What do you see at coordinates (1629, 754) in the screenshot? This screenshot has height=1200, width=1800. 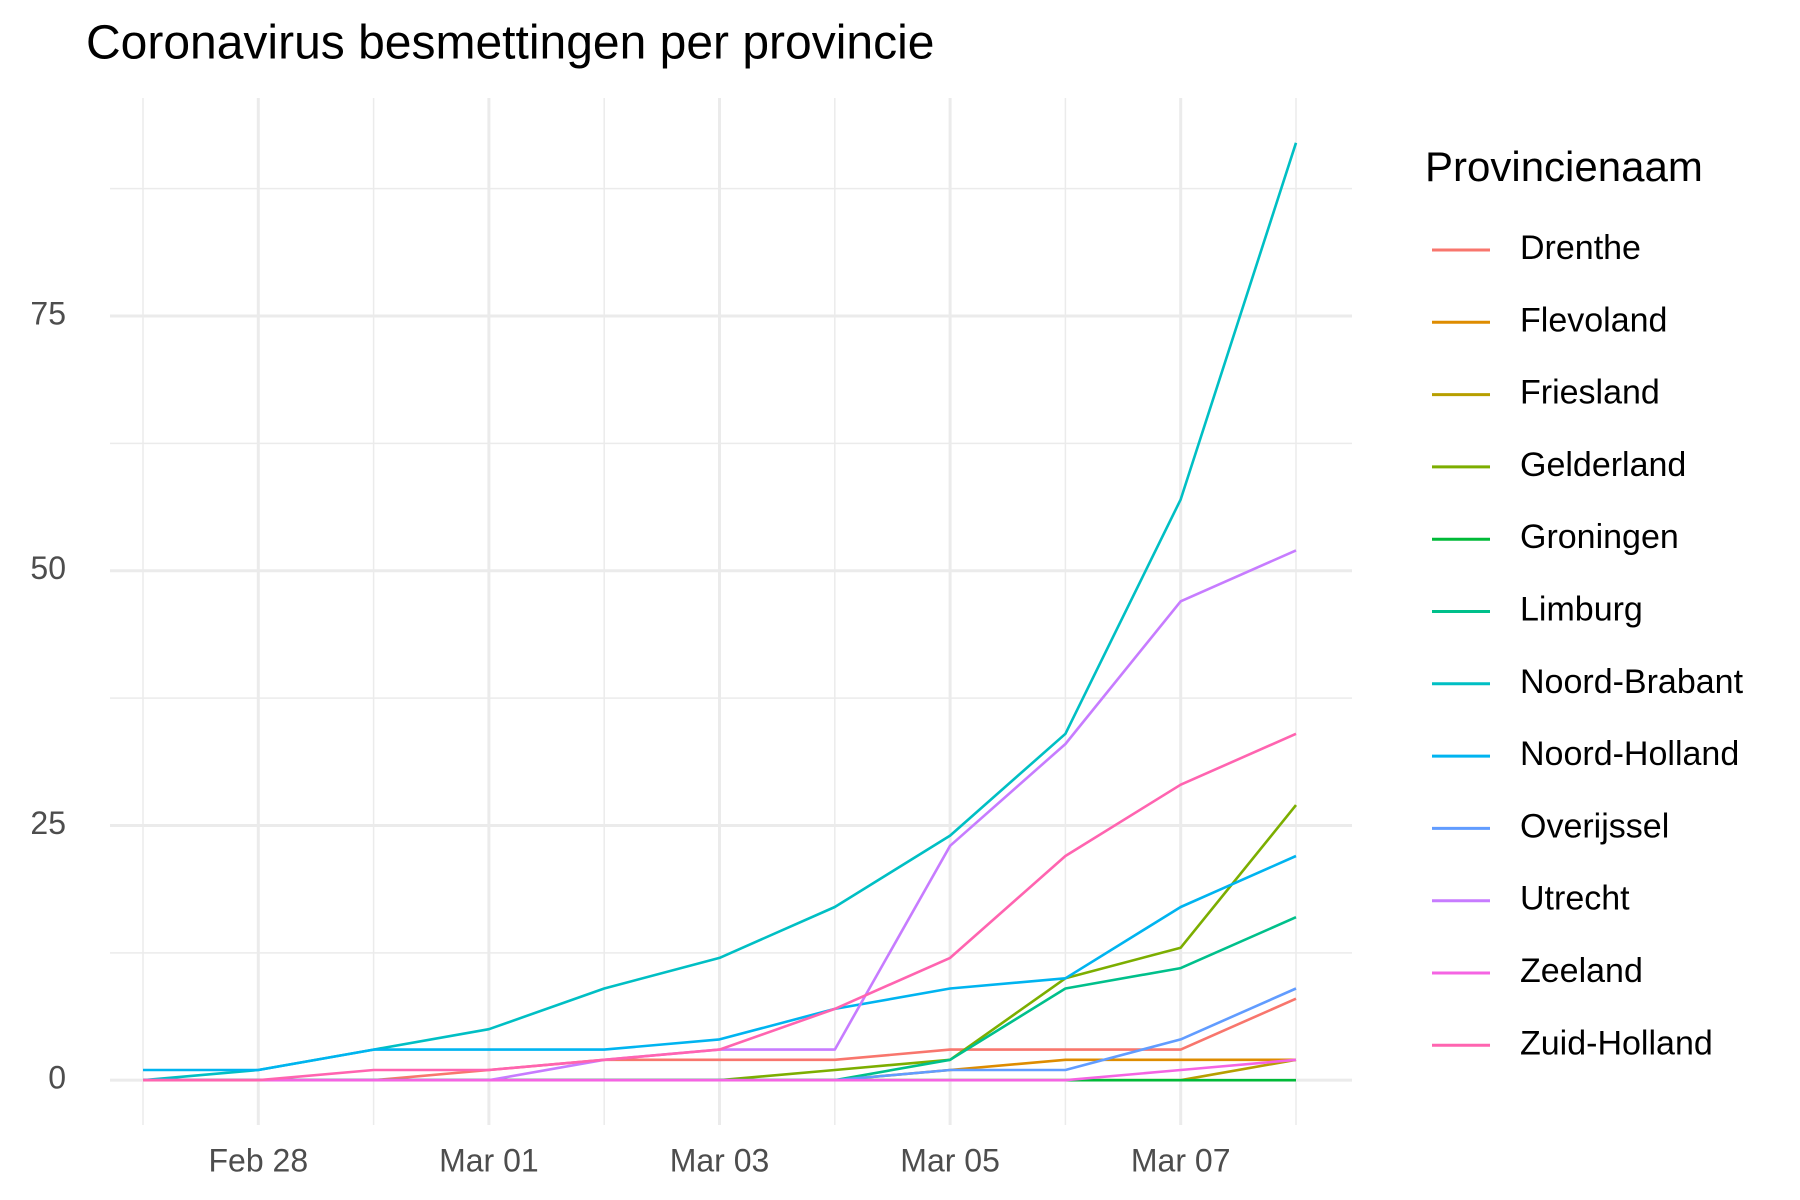 I see `legend-label: Noord-Holland` at bounding box center [1629, 754].